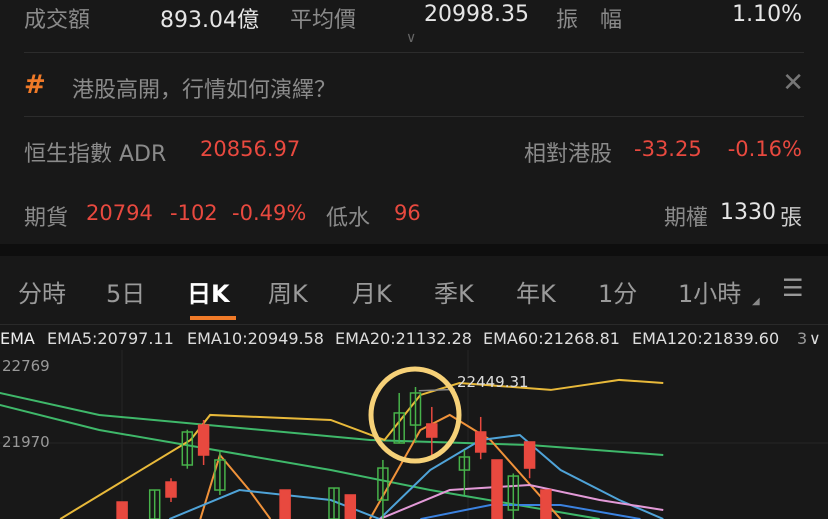 This screenshot has width=828, height=519. What do you see at coordinates (119, 213) in the screenshot?
I see `futures-value: 20794` at bounding box center [119, 213].